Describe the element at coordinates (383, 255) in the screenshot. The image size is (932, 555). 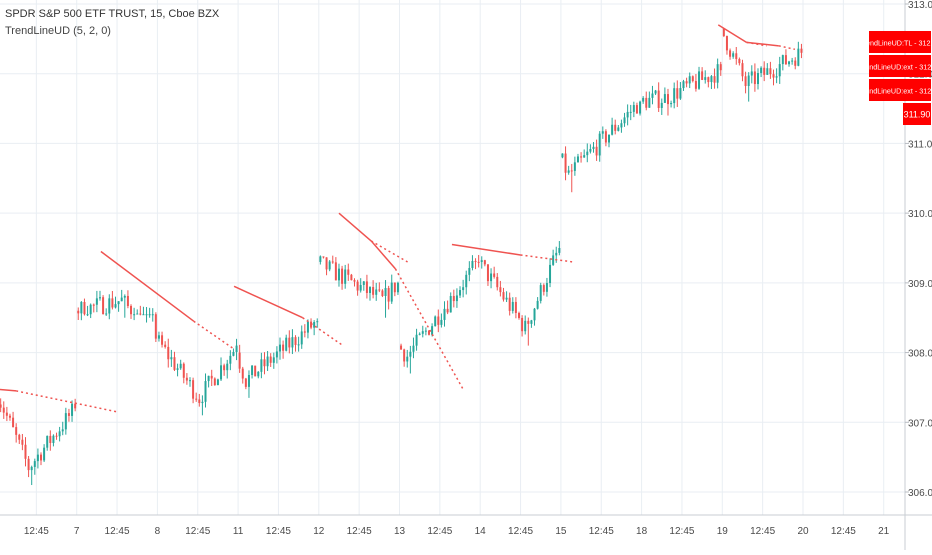
I see `trendline` at that location.